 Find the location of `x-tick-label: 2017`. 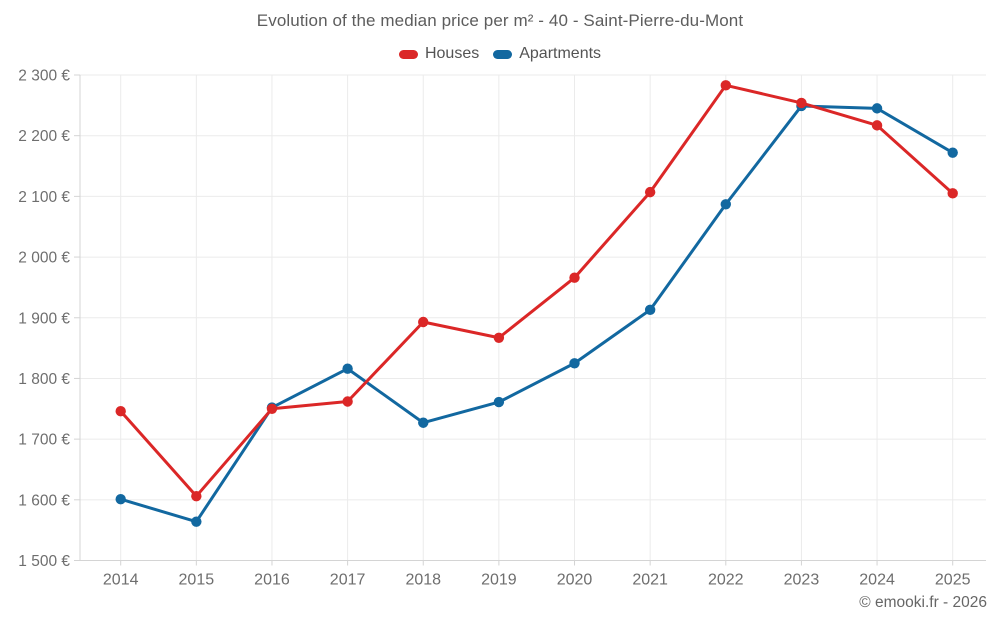

x-tick-label: 2017 is located at coordinates (348, 580).